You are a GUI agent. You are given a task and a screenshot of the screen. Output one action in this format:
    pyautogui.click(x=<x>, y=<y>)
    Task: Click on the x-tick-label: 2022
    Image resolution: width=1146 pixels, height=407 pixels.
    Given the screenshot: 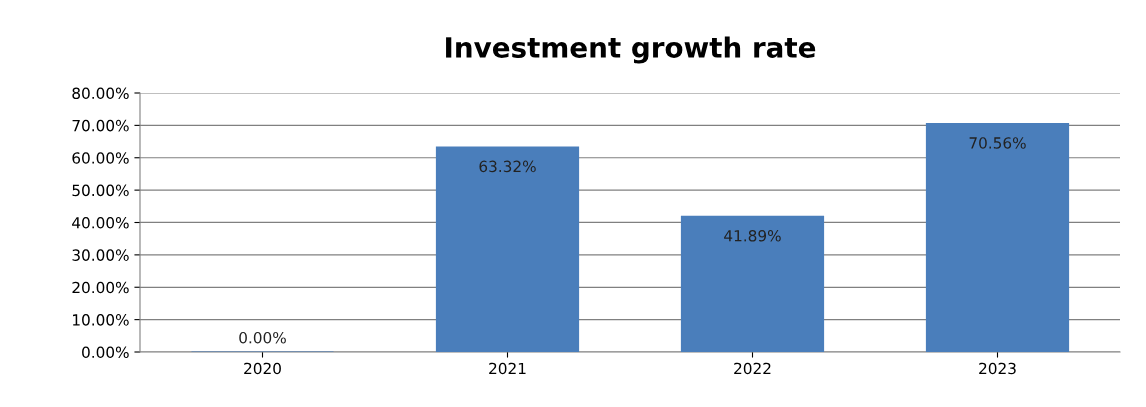 What is the action you would take?
    pyautogui.click(x=752, y=368)
    